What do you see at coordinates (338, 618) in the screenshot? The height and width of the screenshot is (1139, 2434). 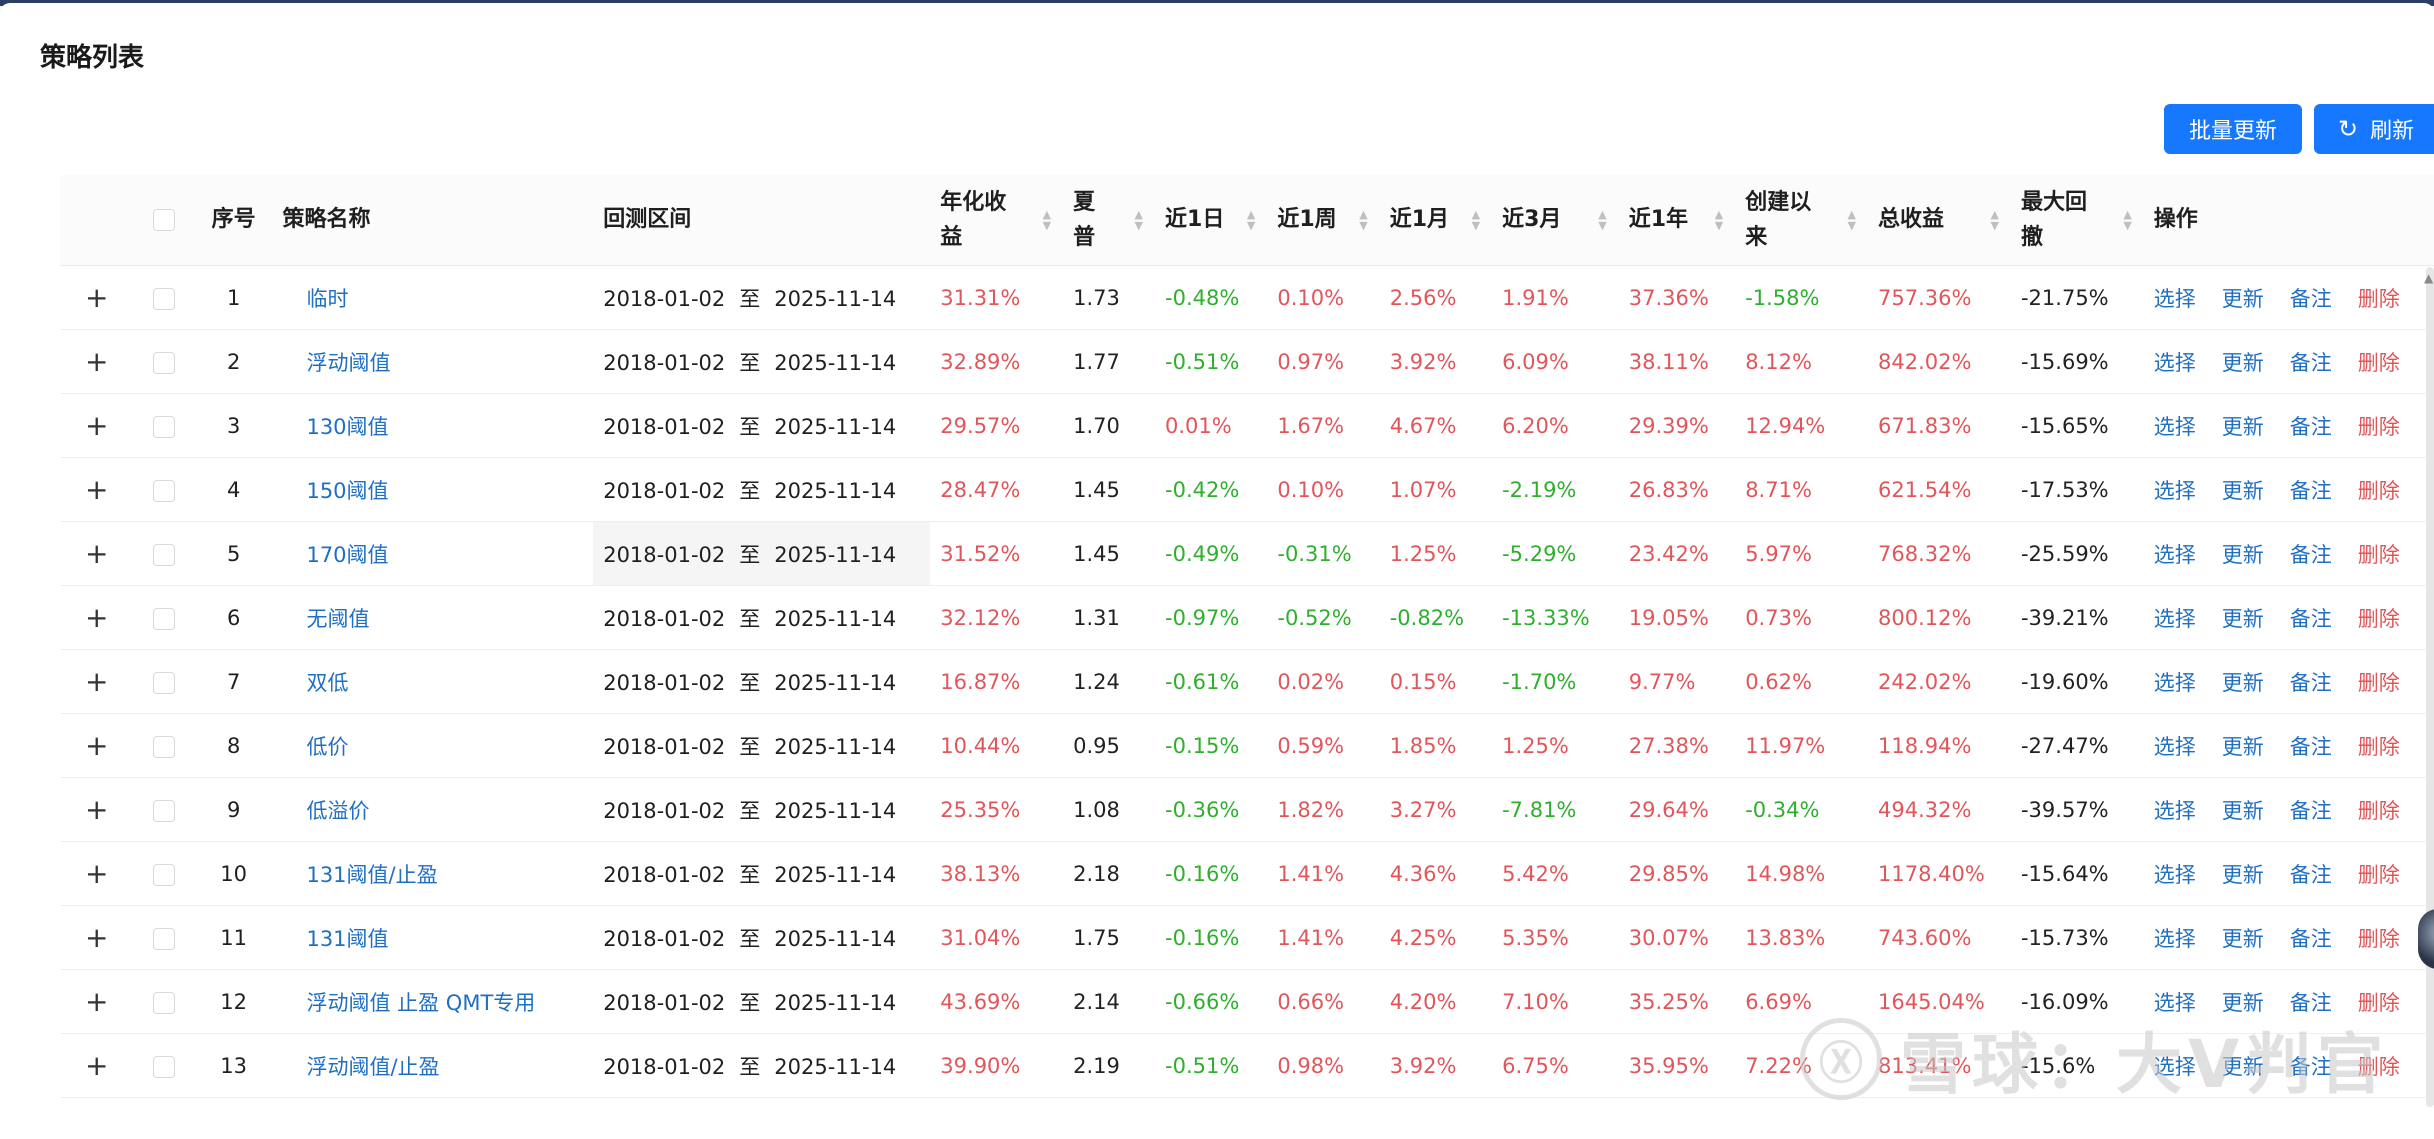 I see `strategy-name-link: 无阈值` at bounding box center [338, 618].